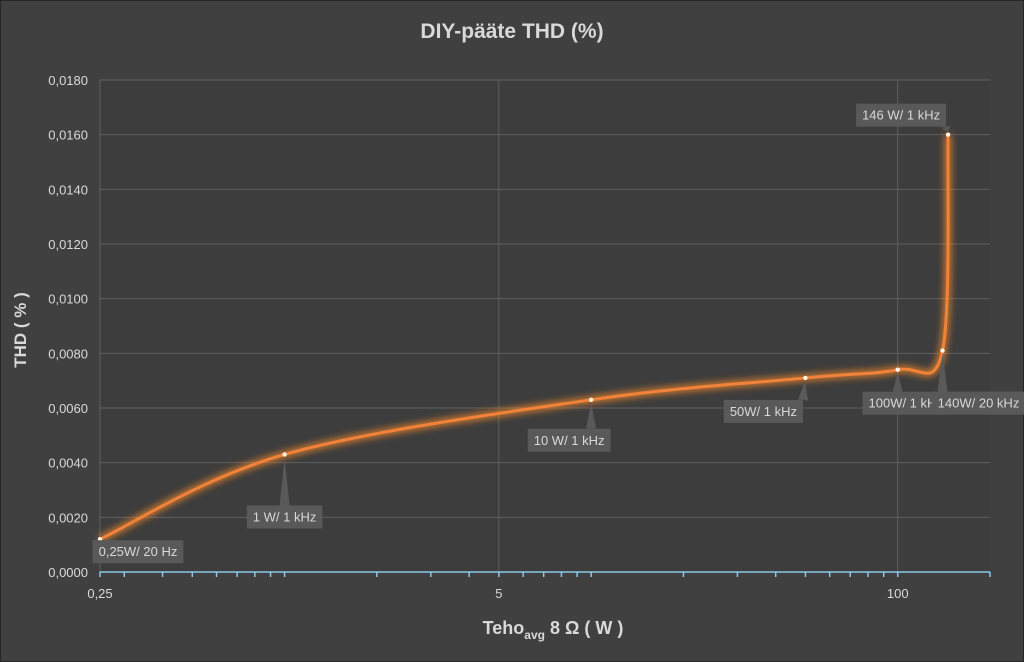  I want to click on y-tick-label: 0,0100, so click(68, 299).